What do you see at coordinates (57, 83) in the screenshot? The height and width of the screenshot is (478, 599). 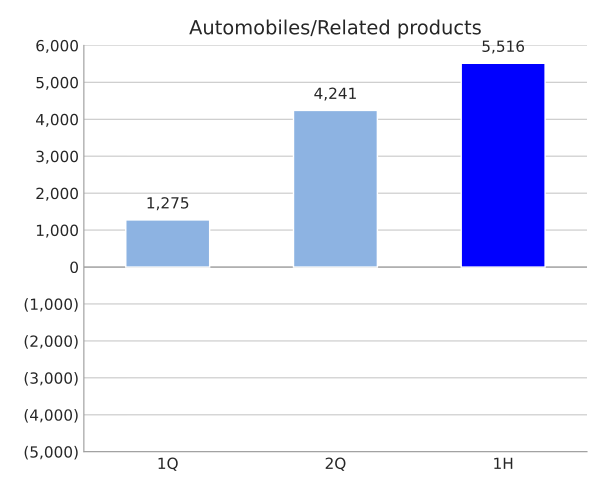 I see `y-tick-label: 5,000` at bounding box center [57, 83].